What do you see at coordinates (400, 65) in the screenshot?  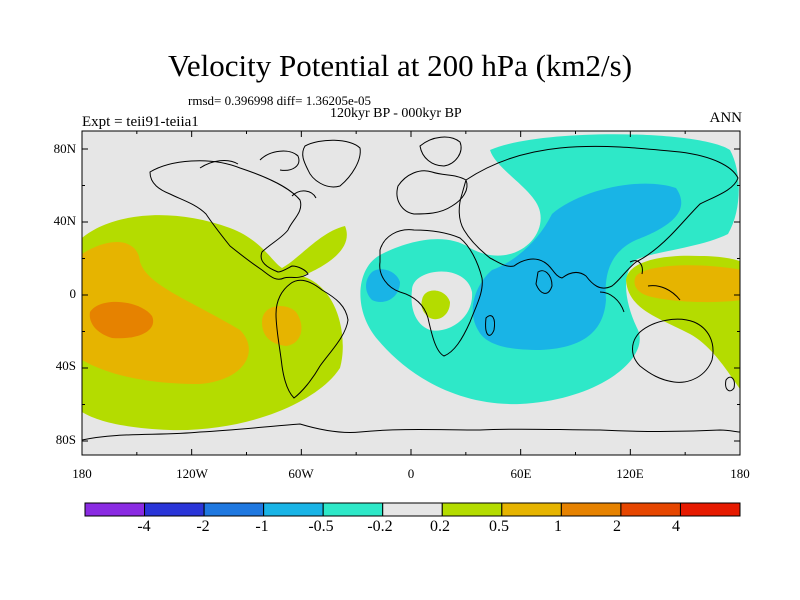 I see `plot-title: Velocity Potential at 200 hPa (km2/s)` at bounding box center [400, 65].